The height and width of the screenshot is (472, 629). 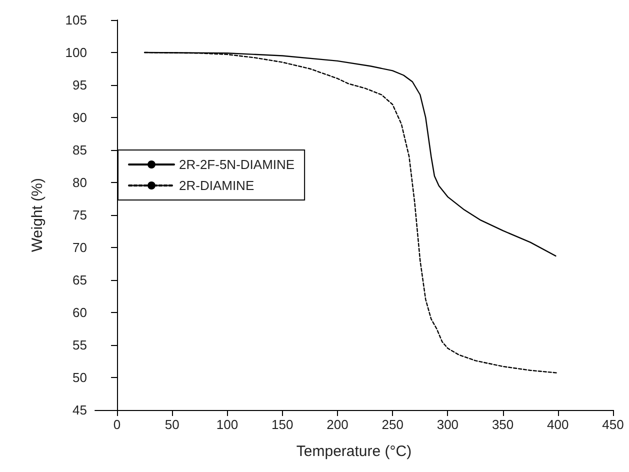 What do you see at coordinates (79, 247) in the screenshot?
I see `y-tick-label: 70` at bounding box center [79, 247].